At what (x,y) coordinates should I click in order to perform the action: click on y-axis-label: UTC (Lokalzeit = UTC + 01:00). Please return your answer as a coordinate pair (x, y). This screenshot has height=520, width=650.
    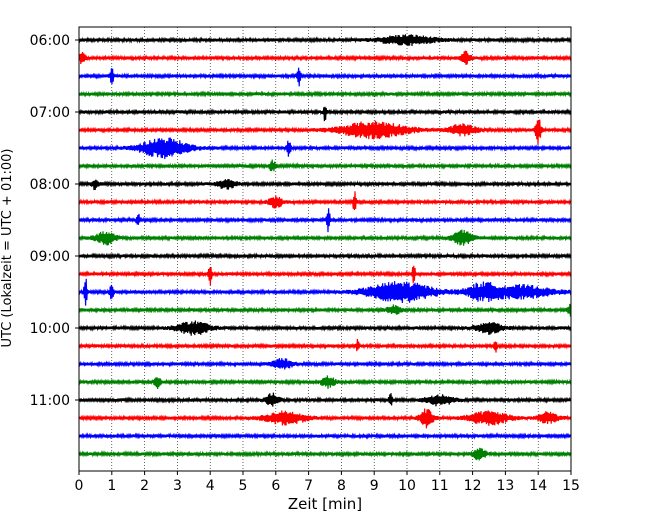
    Looking at the image, I should click on (7, 248).